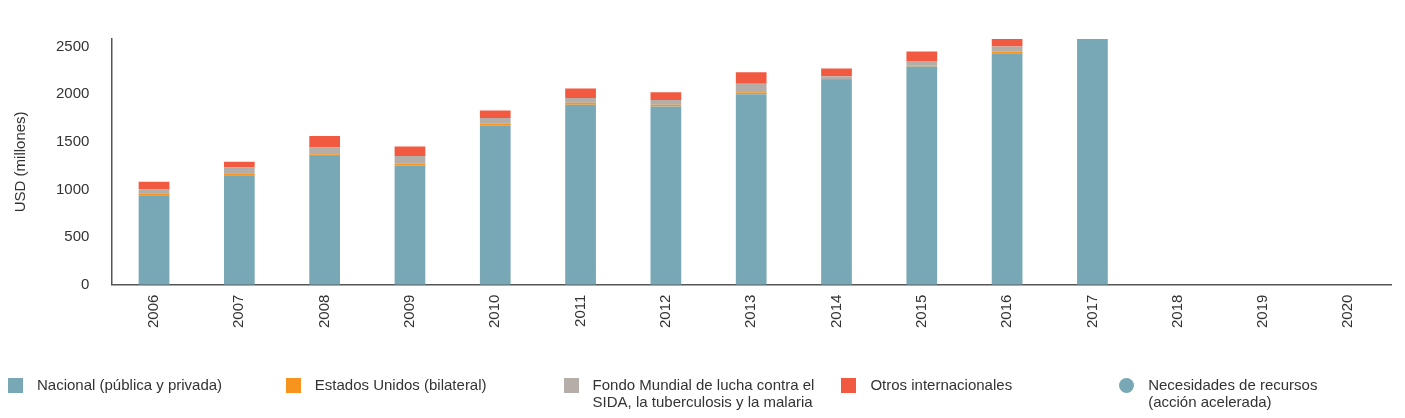 The image size is (1405, 418). I want to click on x-tick-label: 2020, so click(1347, 311).